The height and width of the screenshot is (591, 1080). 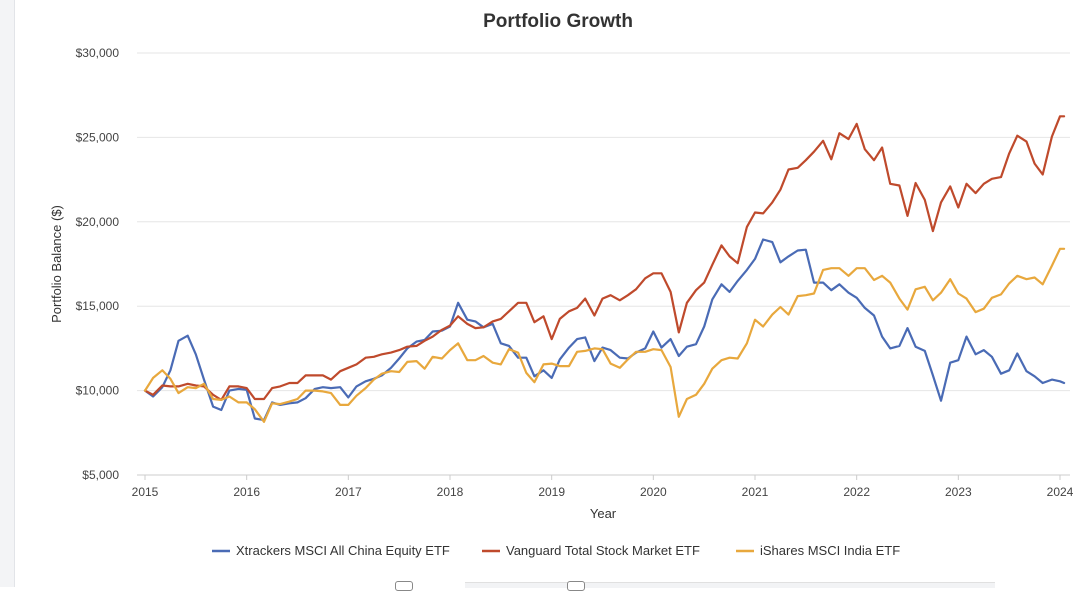 I want to click on chart-title: Portfolio Growth, so click(x=558, y=21).